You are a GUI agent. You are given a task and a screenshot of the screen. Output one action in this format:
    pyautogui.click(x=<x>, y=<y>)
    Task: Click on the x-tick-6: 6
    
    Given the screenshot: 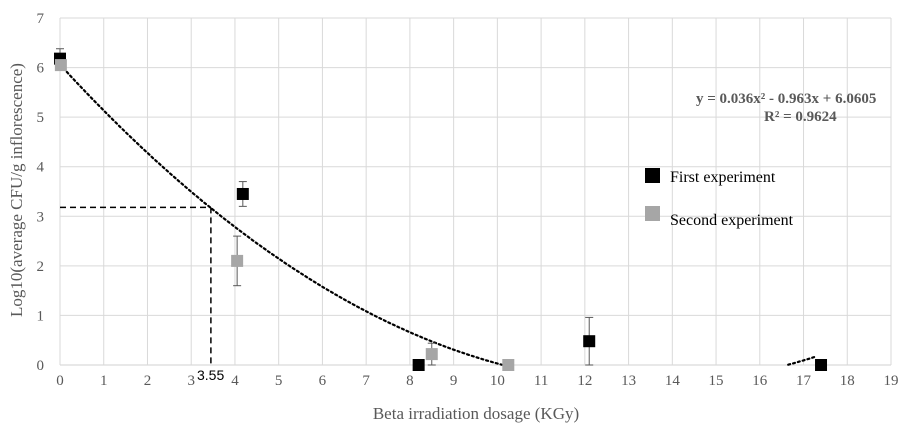 What is the action you would take?
    pyautogui.click(x=323, y=381)
    